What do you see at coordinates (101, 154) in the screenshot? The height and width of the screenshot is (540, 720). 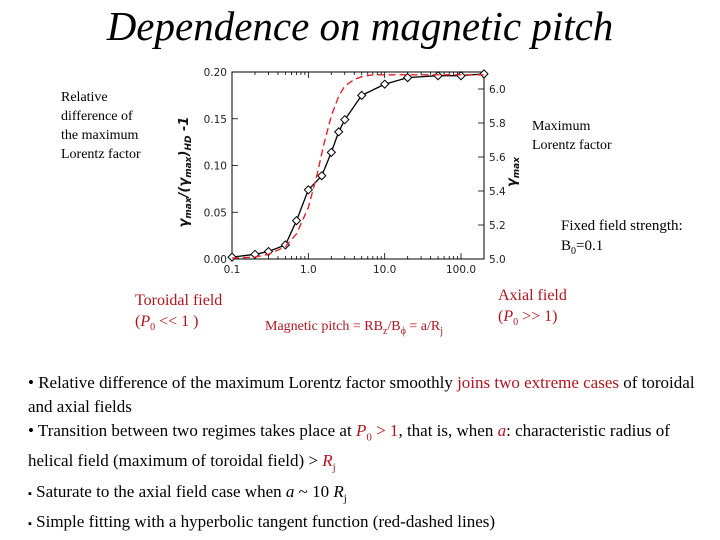 I see `left-axis-note-line: Lorentz factor` at bounding box center [101, 154].